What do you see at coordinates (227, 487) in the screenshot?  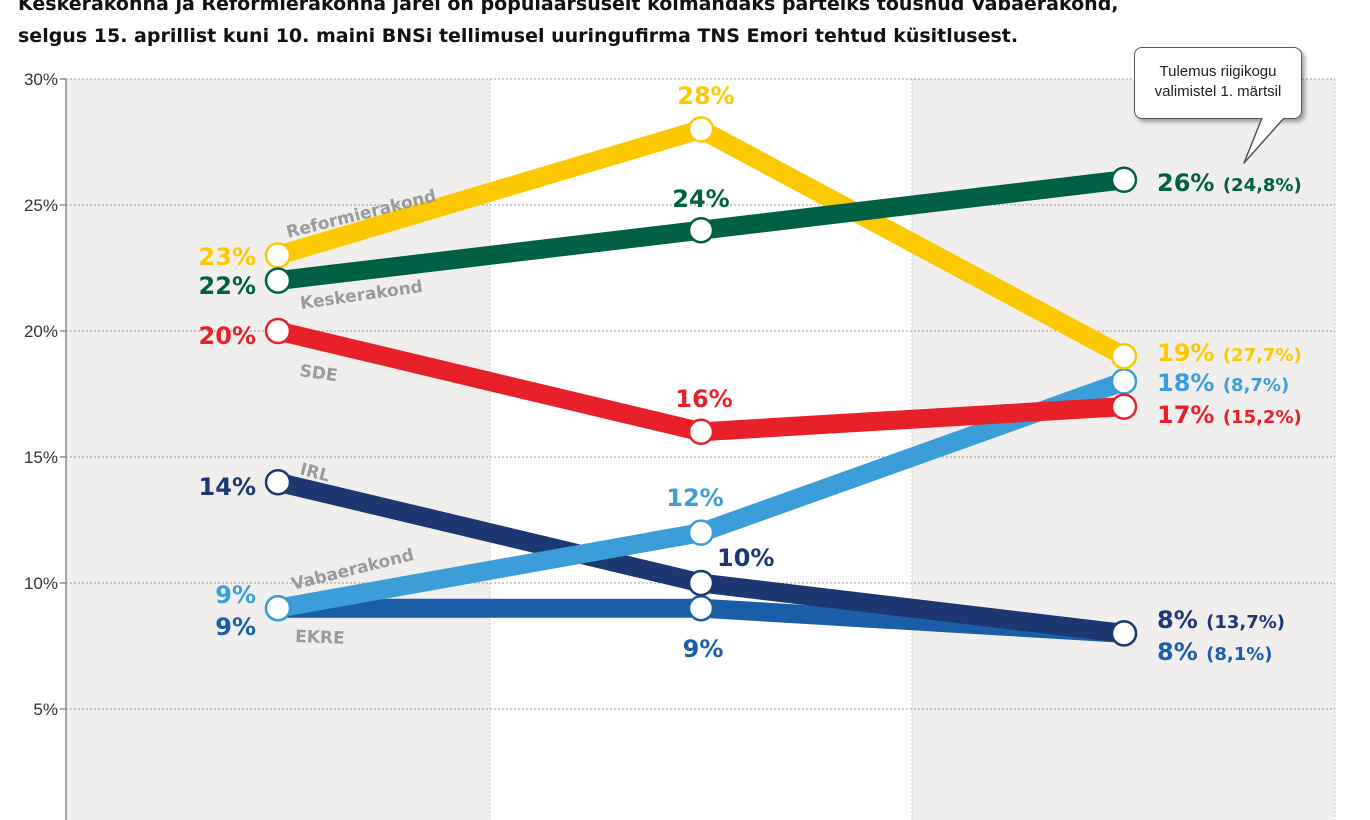 I see `value-label: 14%` at bounding box center [227, 487].